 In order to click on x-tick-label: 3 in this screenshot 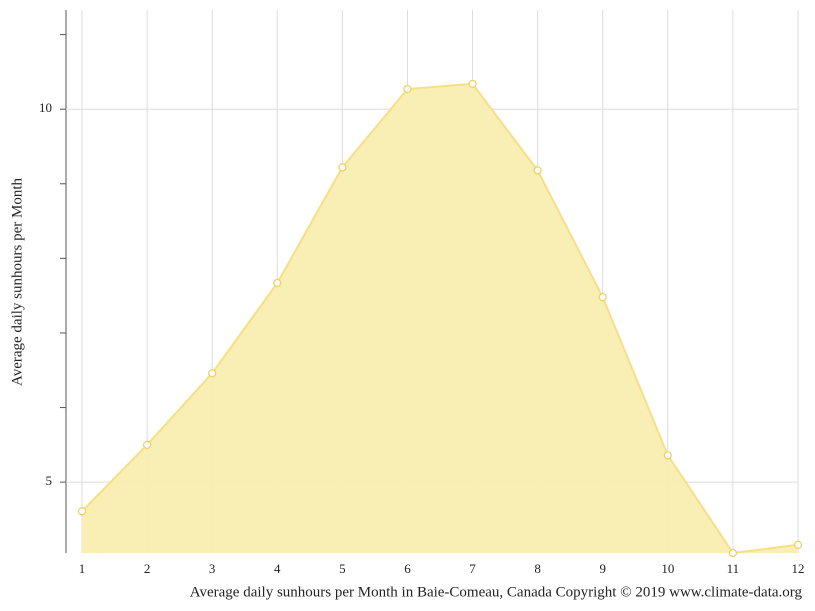, I will do `click(212, 568)`.